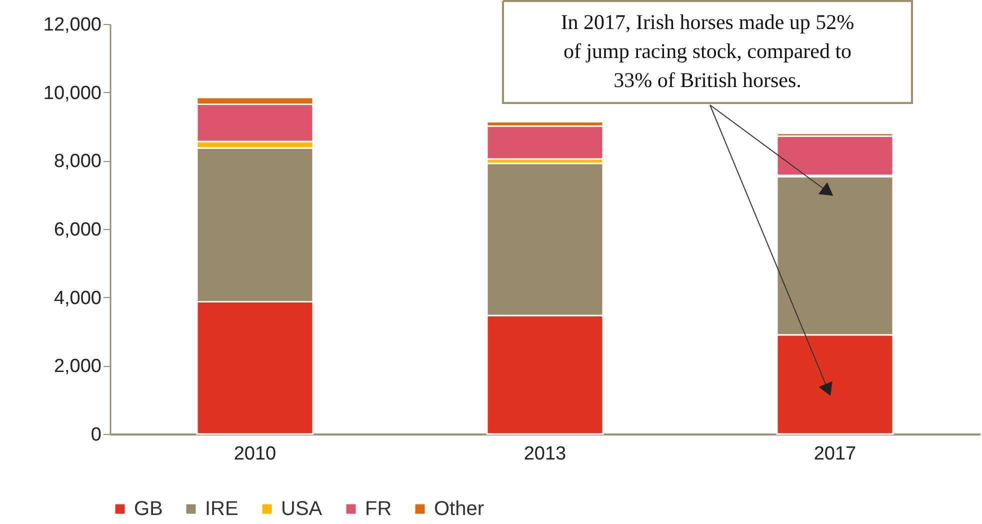 The image size is (982, 524). What do you see at coordinates (96, 435) in the screenshot?
I see `y-tick-label: 0` at bounding box center [96, 435].